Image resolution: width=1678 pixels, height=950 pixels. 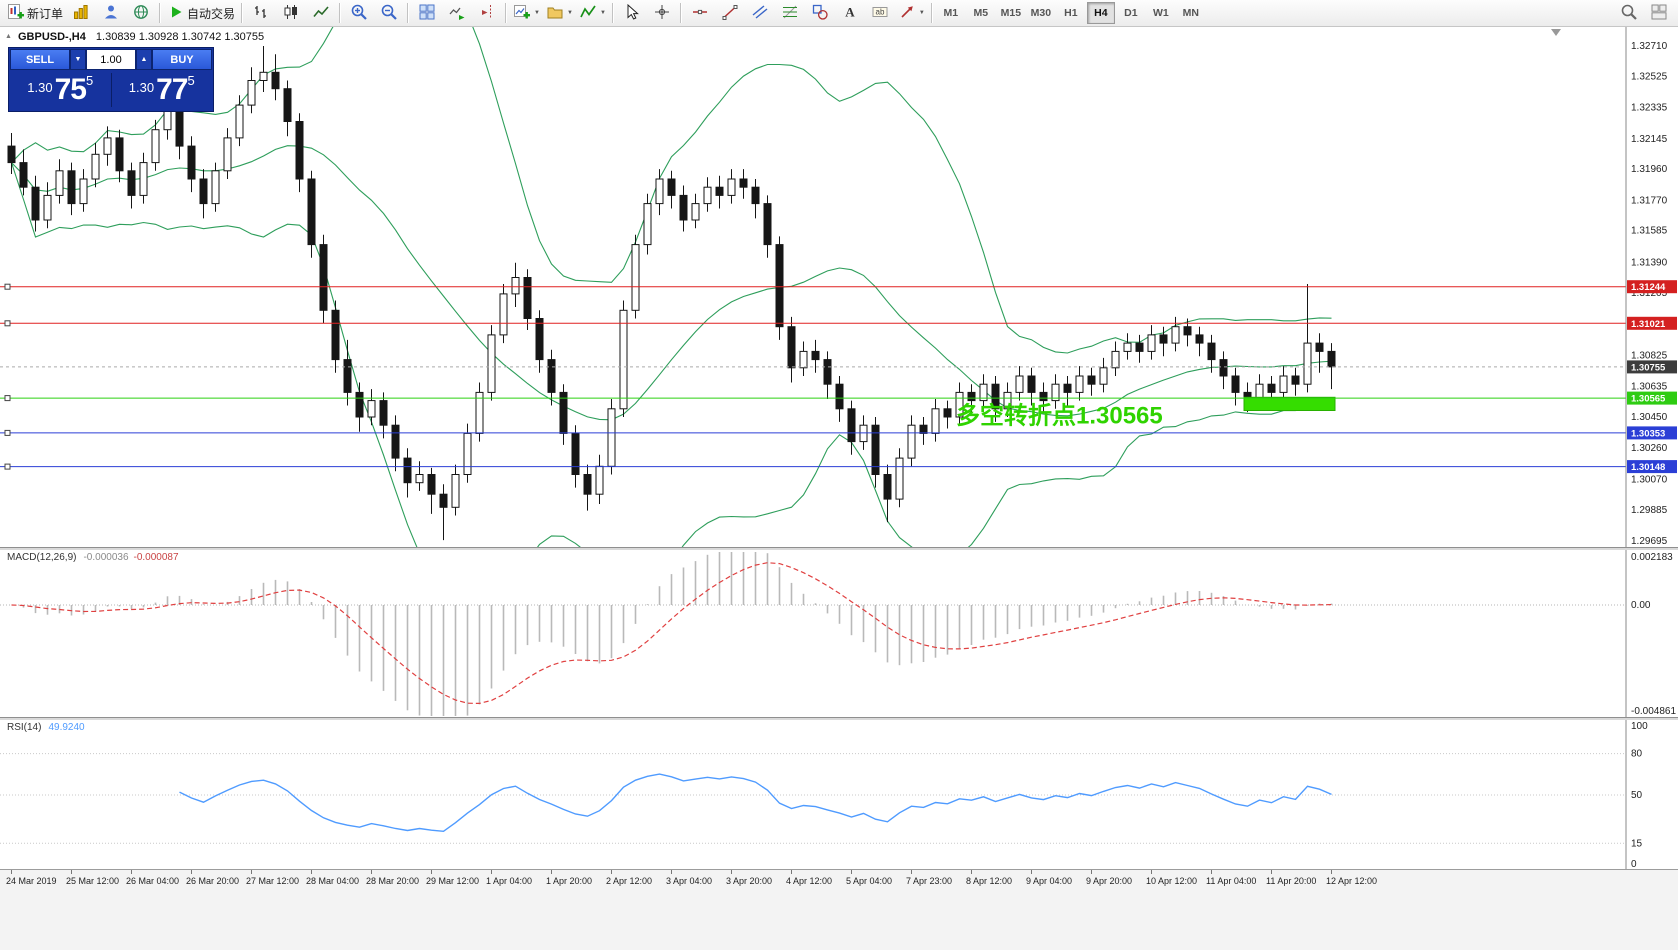 I want to click on time-label: 3 Apr 20:00, so click(x=749, y=881).